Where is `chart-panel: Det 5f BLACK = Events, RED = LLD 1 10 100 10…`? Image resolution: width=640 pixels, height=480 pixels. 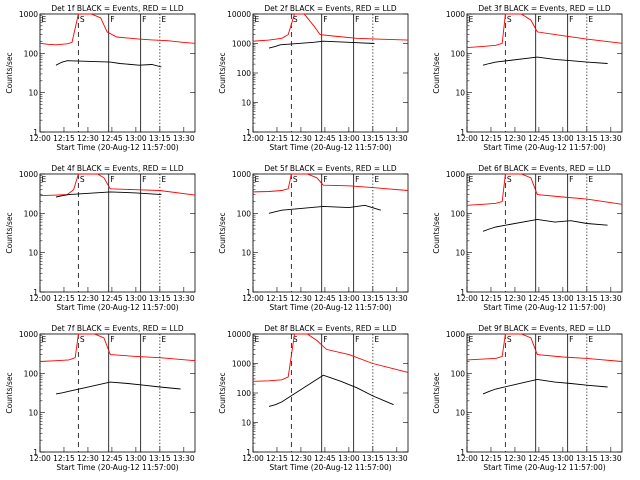
chart-panel: Det 5f BLACK = Events, RED = LLD 1 10 100 10… is located at coordinates (313, 238).